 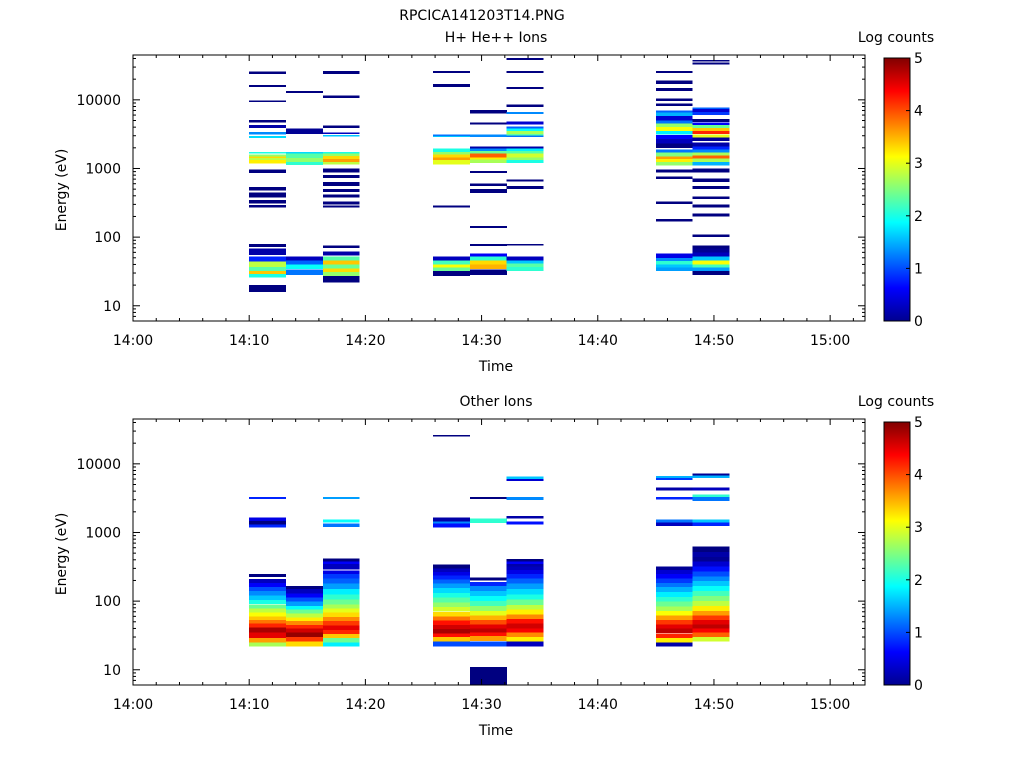 What do you see at coordinates (495, 731) in the screenshot?
I see `x-axis-label: Time` at bounding box center [495, 731].